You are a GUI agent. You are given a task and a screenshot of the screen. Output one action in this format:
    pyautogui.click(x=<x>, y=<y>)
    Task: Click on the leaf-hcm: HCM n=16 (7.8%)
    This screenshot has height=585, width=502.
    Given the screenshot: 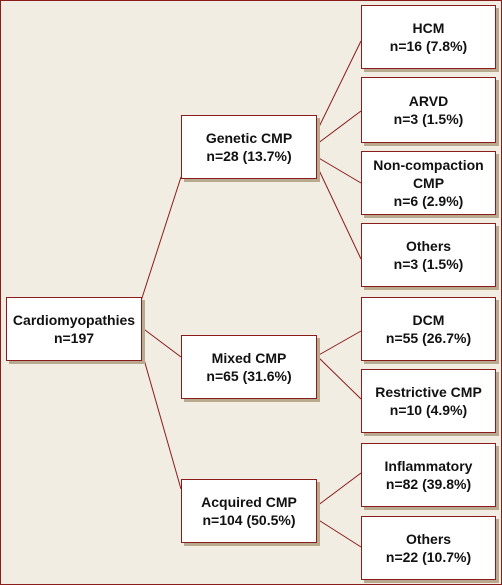 What is the action you would take?
    pyautogui.click(x=428, y=37)
    